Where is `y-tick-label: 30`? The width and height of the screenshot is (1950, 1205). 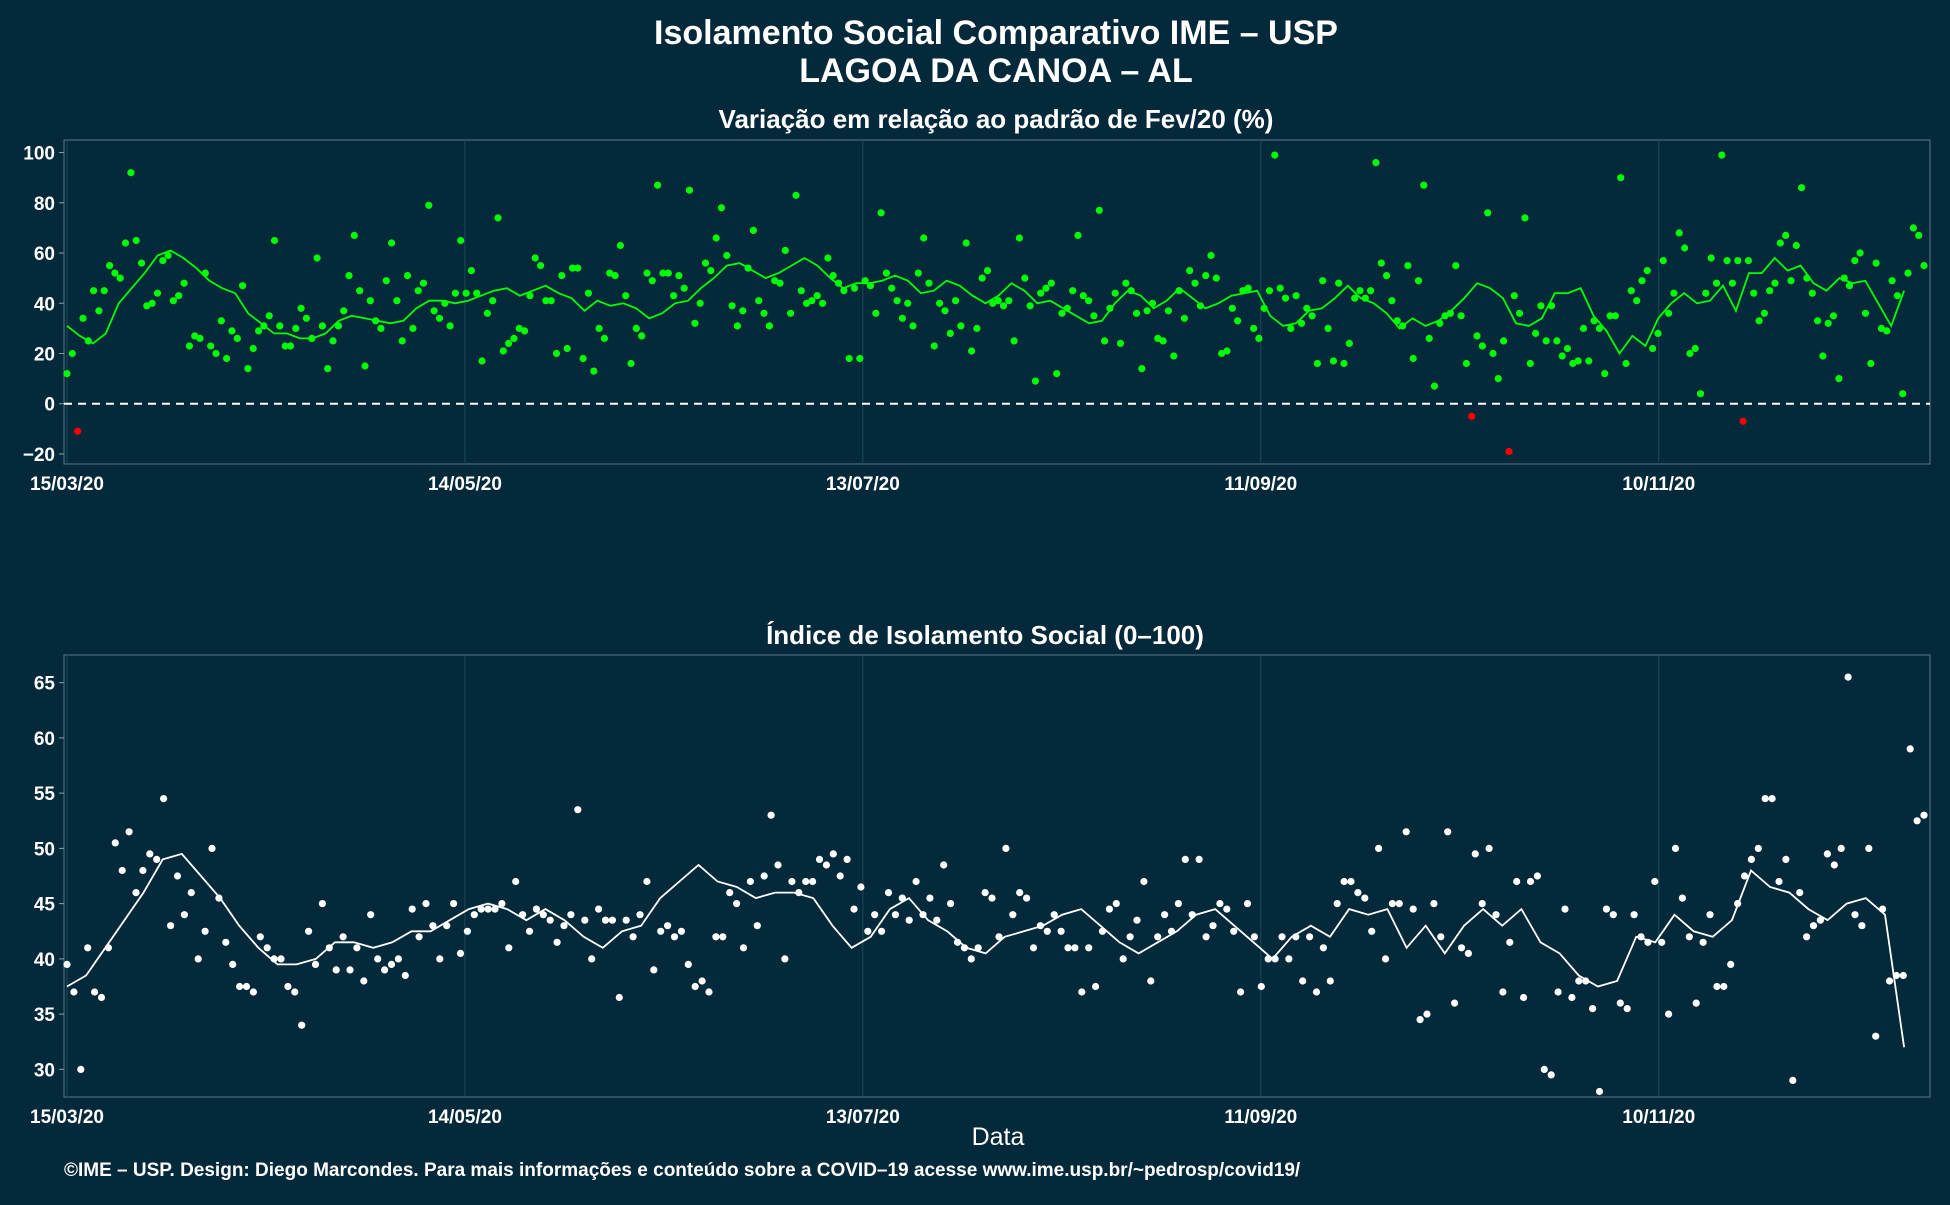 y-tick-label: 30 is located at coordinates (44, 1070).